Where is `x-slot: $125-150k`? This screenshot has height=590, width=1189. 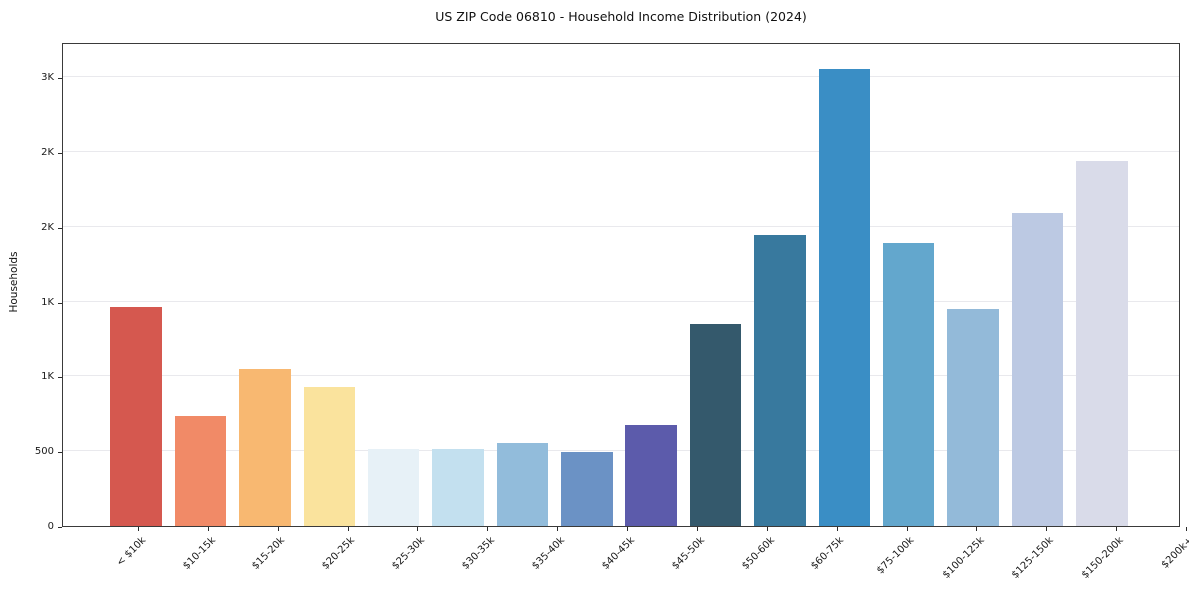
x-slot: $125-150k is located at coordinates (1045, 557).